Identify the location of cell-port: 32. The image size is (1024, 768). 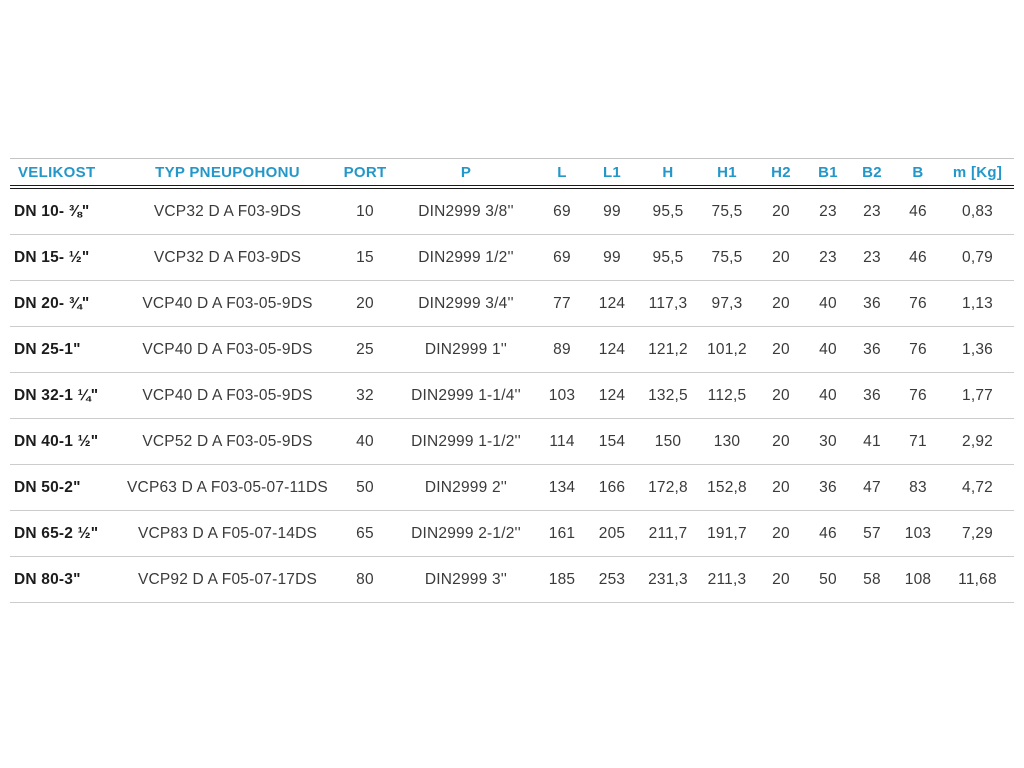
(365, 396).